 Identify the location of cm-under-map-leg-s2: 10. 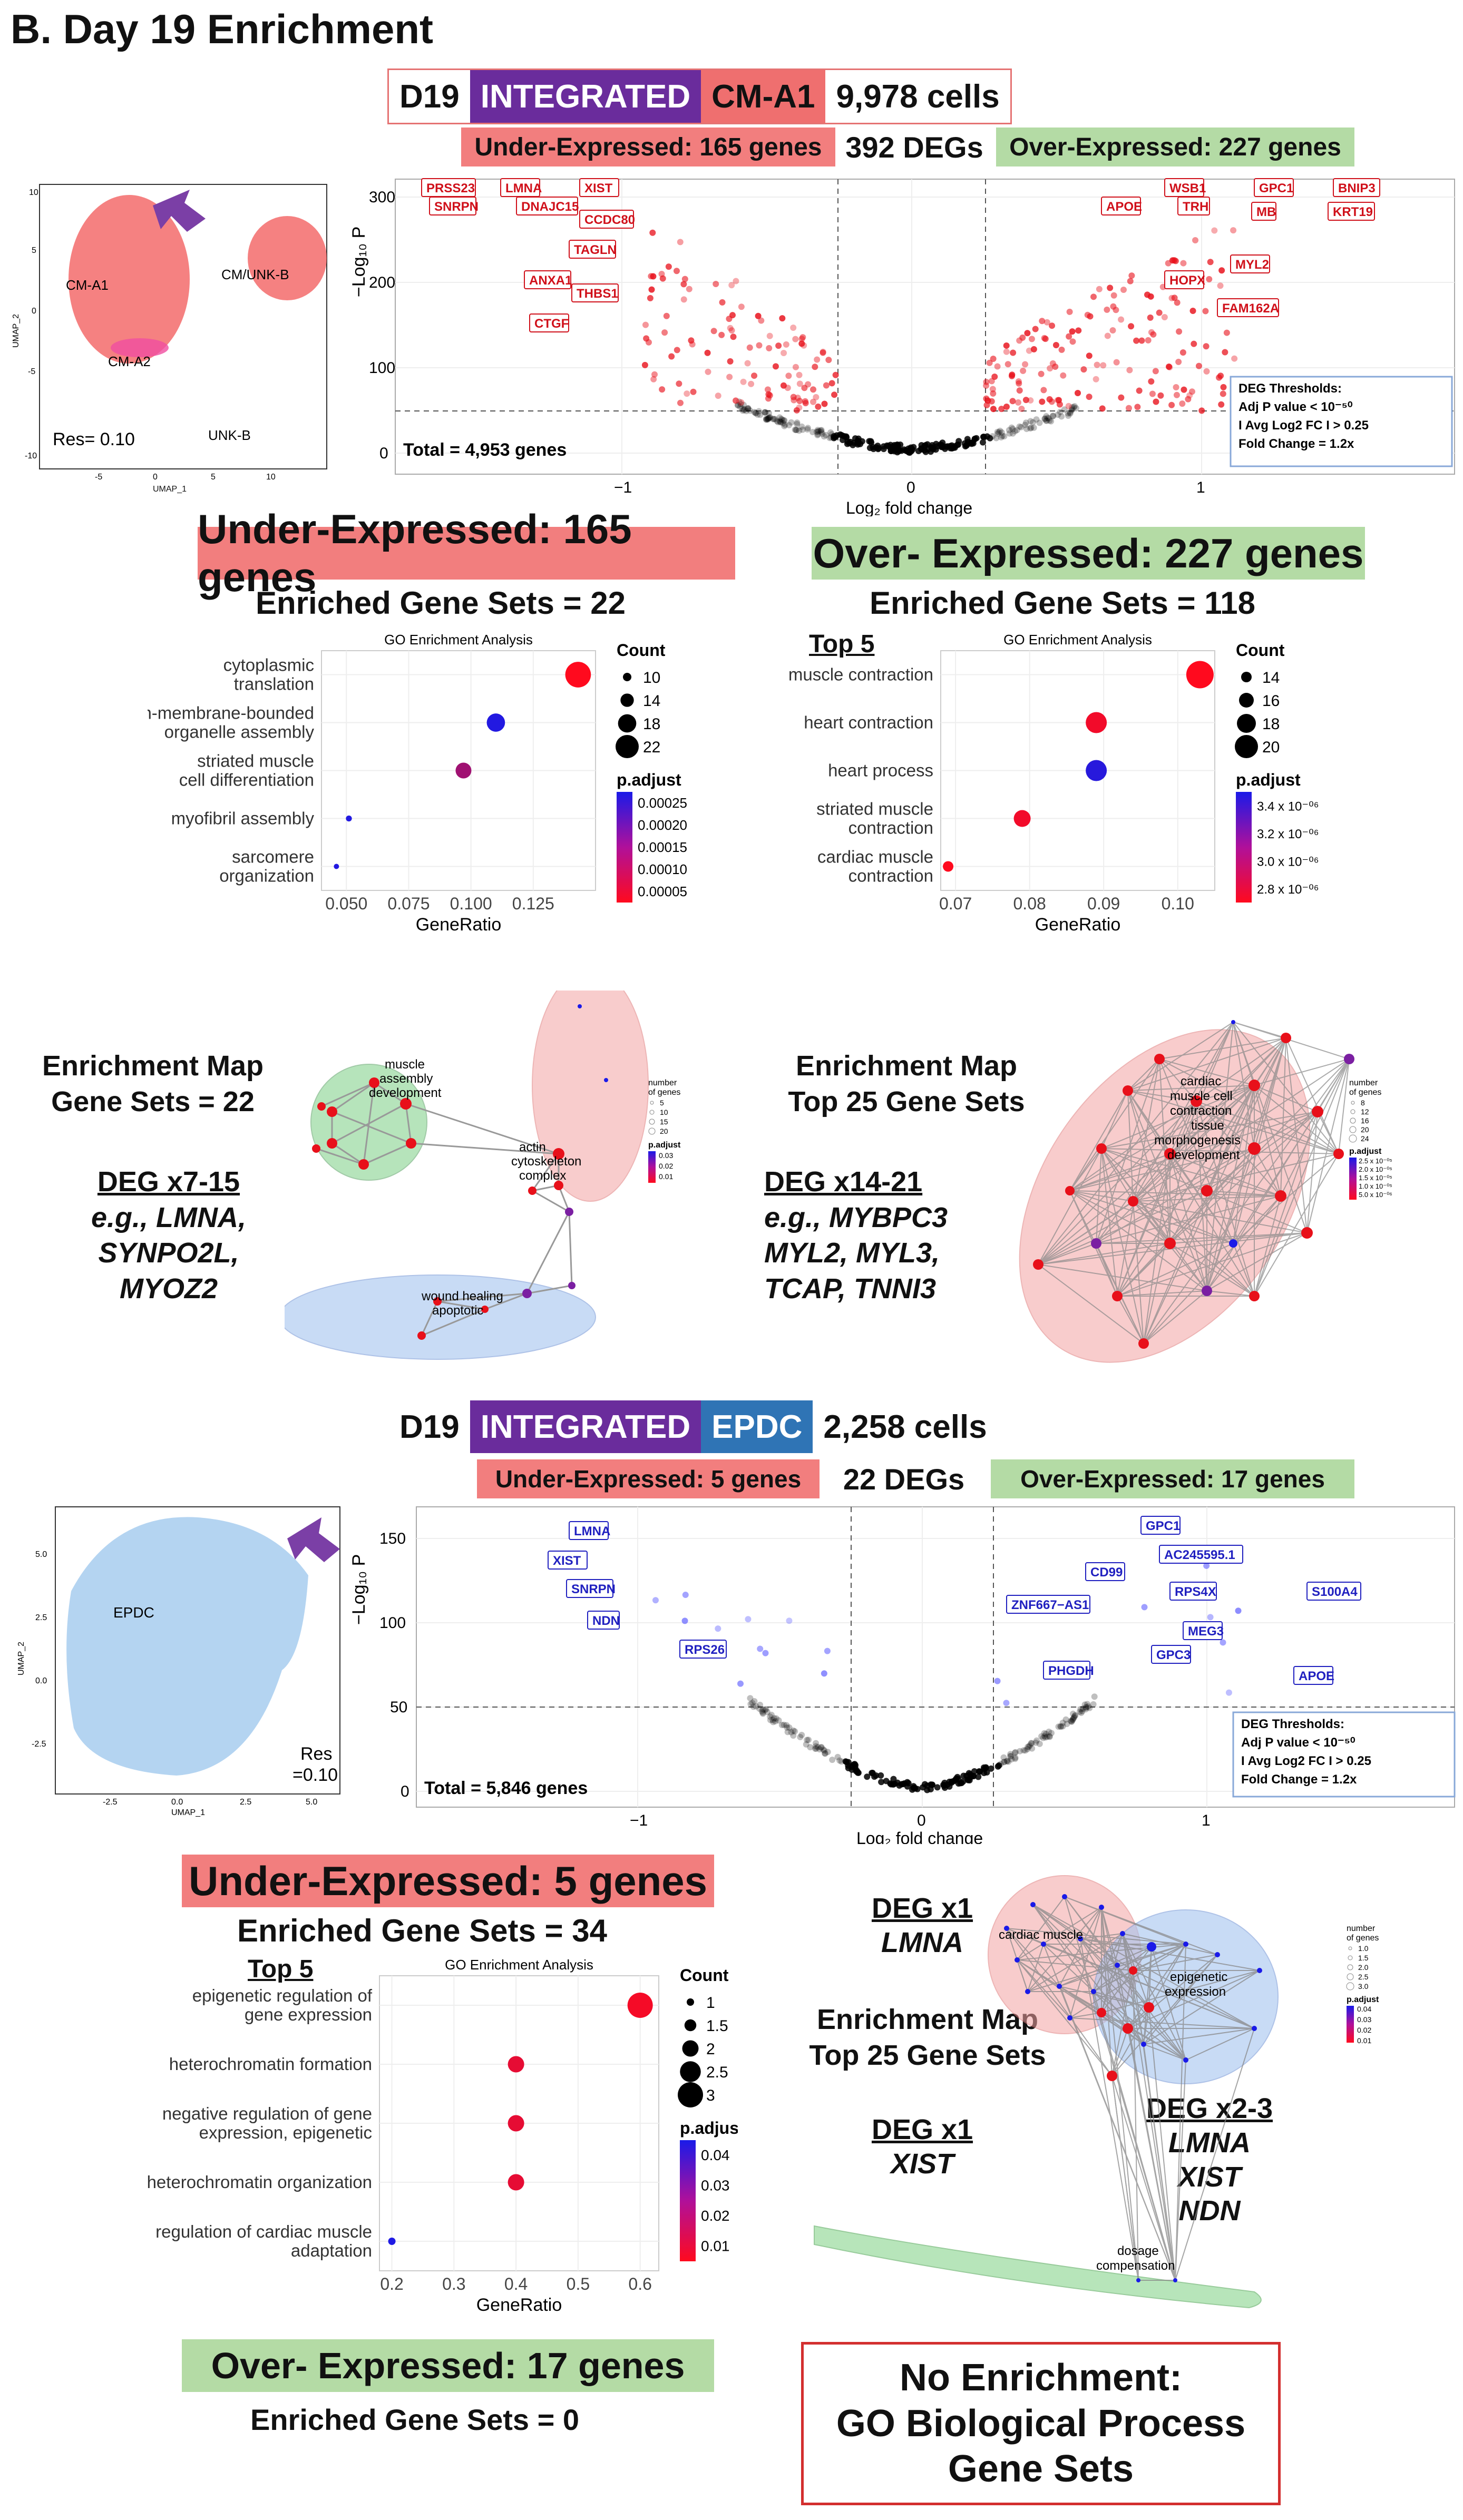
(664, 1112).